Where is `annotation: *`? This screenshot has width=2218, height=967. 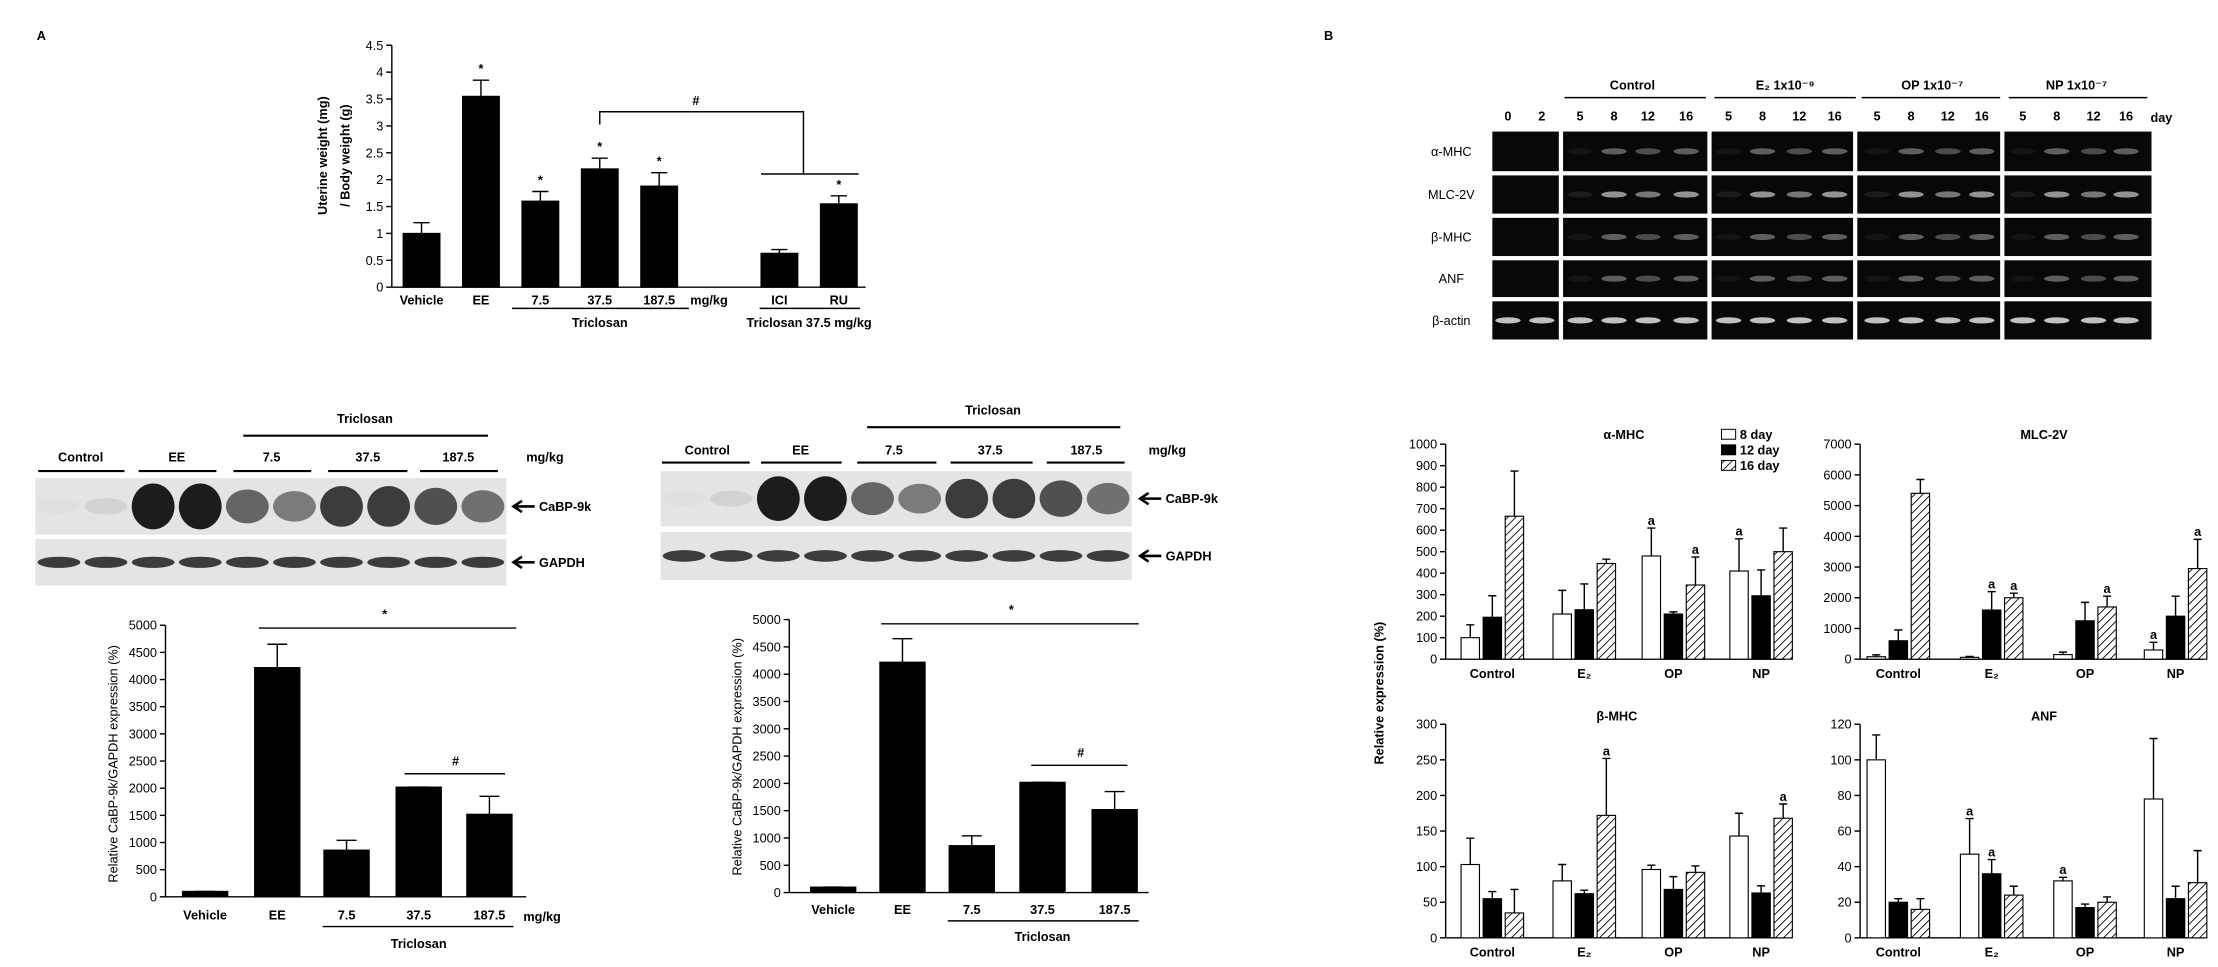 annotation: * is located at coordinates (384, 613).